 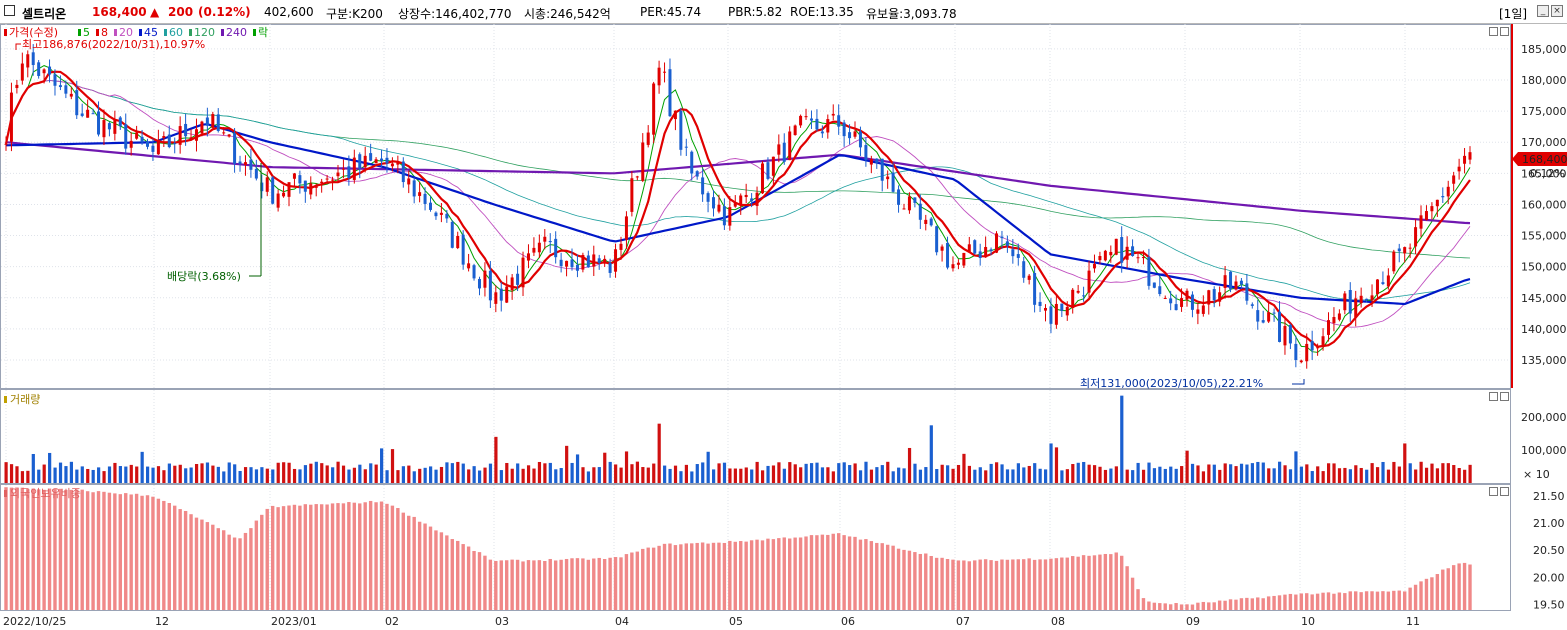 I want to click on close-icon: ×, so click(x=1557, y=11).